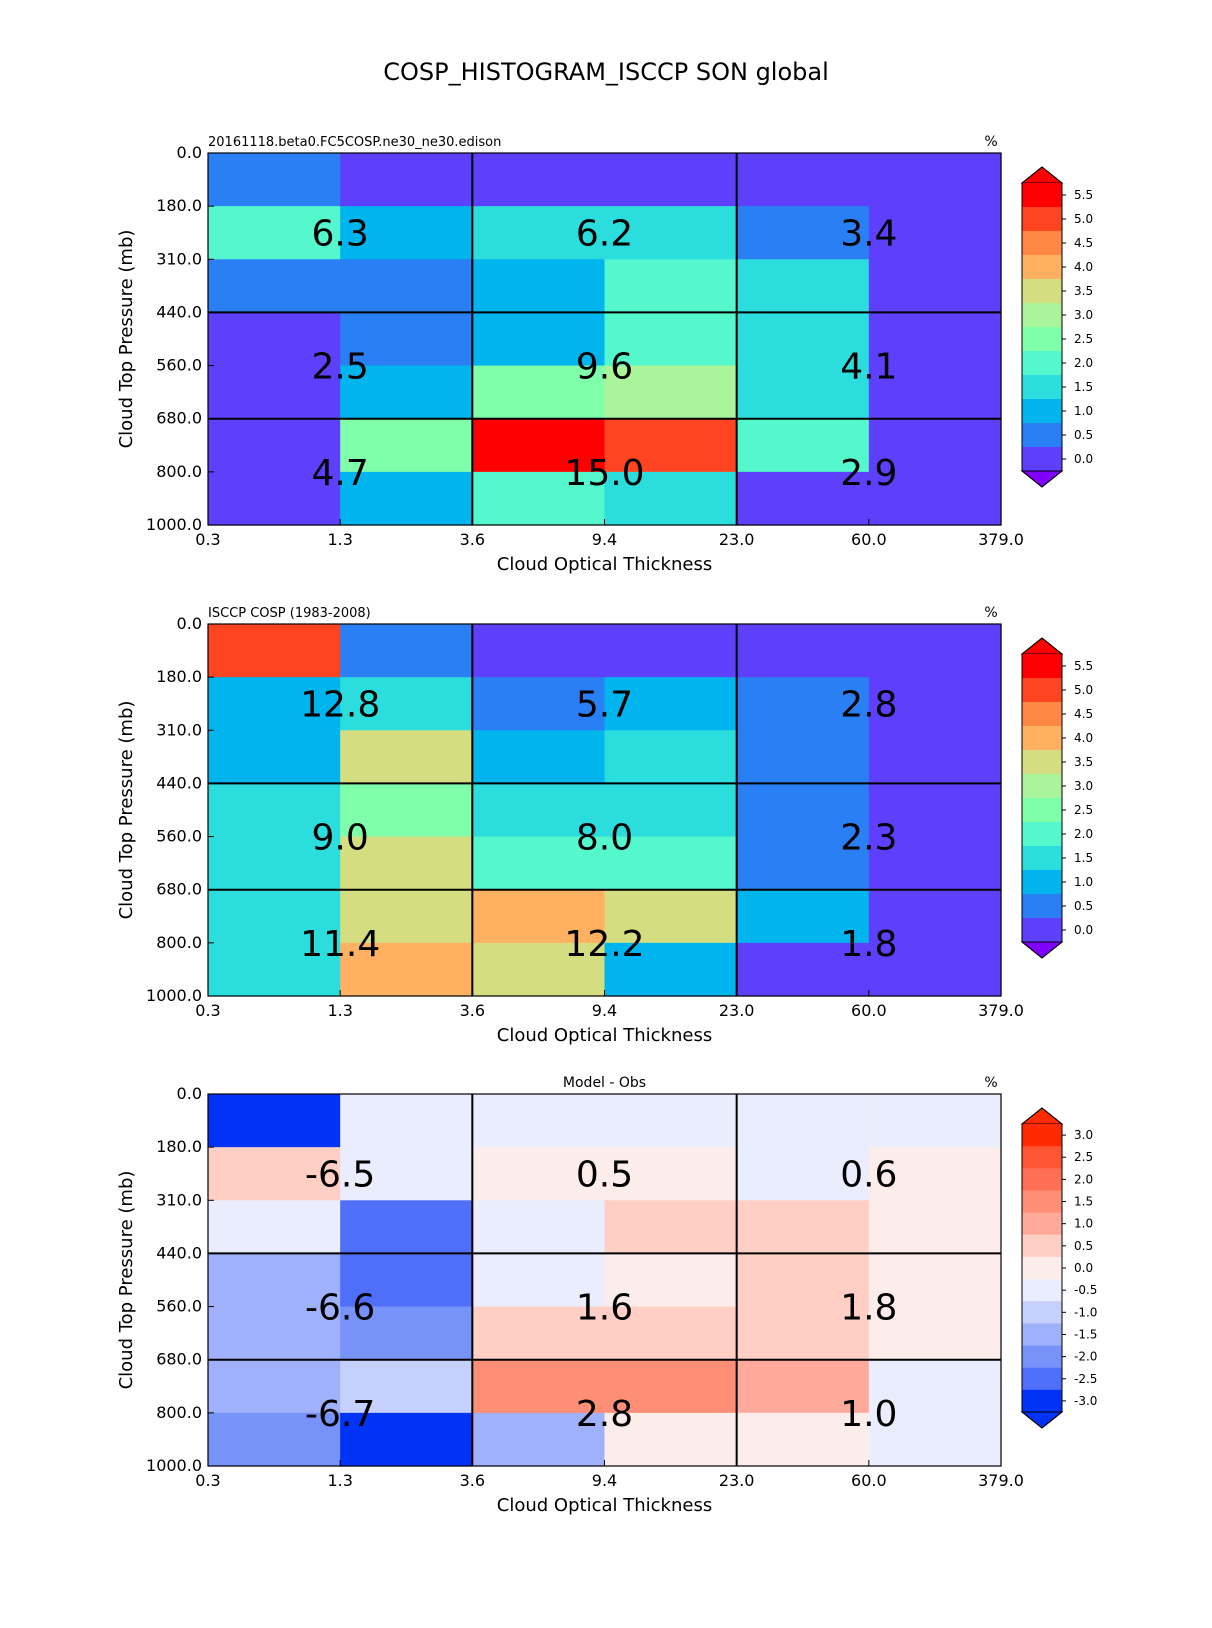 This screenshot has width=1212, height=1628. What do you see at coordinates (207, 1480) in the screenshot?
I see `x-tick-label: 0.3` at bounding box center [207, 1480].